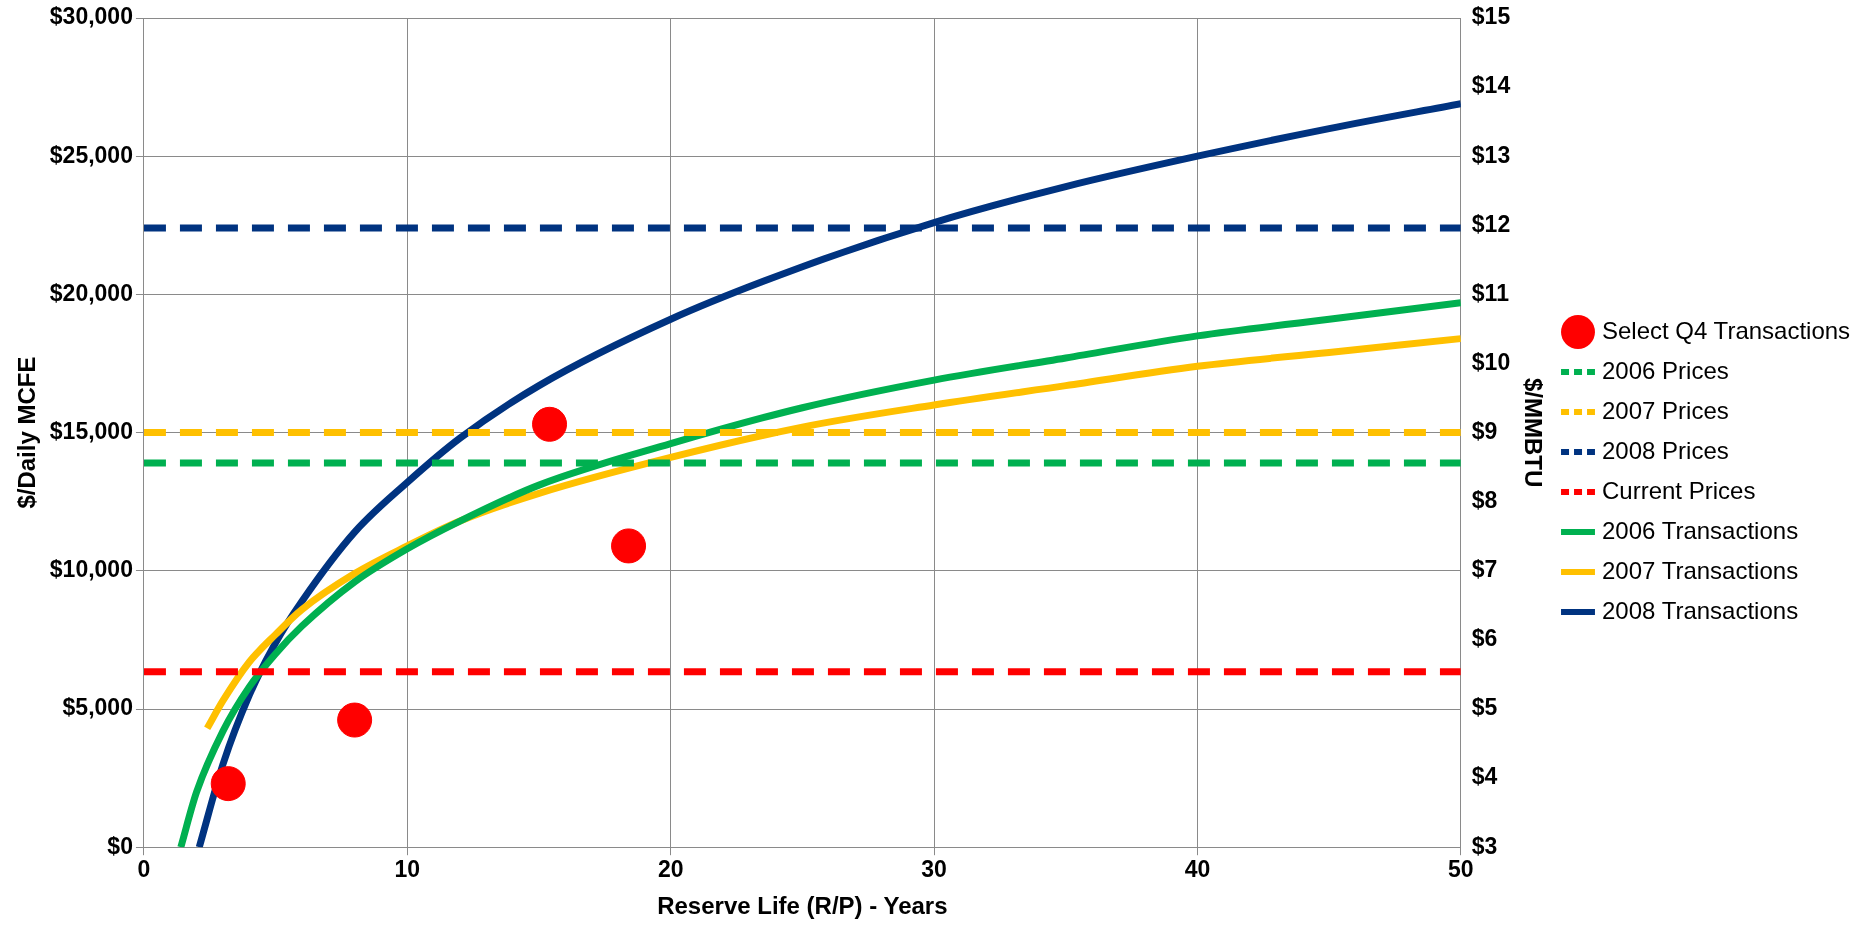  I want to click on y2-tick-label: $14, so click(1491, 85).